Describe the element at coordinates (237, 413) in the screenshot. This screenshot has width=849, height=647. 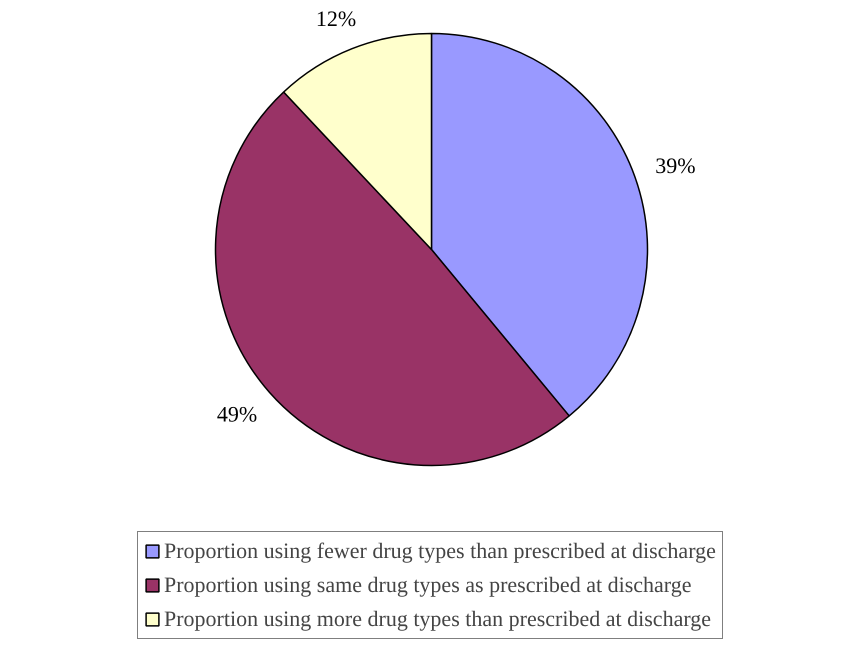
I see `data-label: 49%` at that location.